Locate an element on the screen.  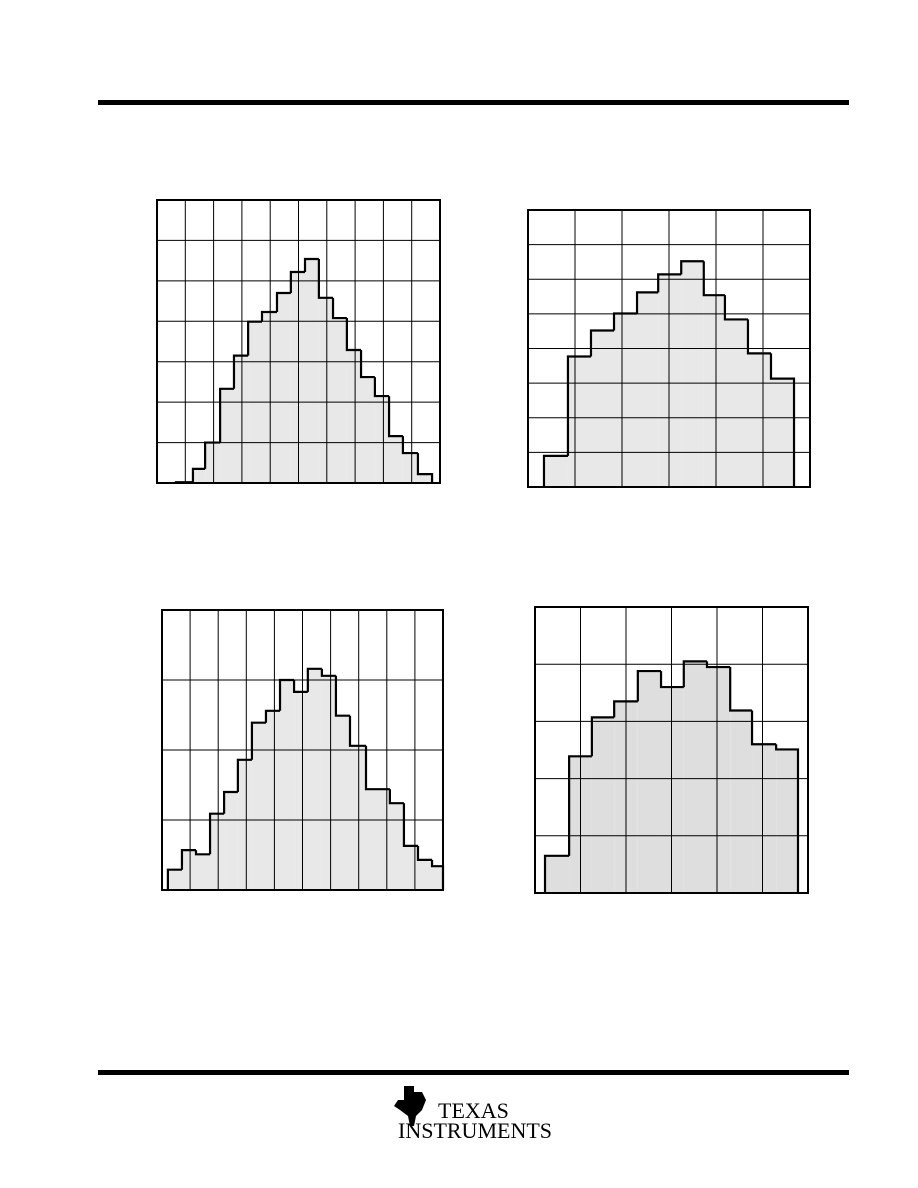
logo-text: INSTRUMENTS is located at coordinates (475, 1130).